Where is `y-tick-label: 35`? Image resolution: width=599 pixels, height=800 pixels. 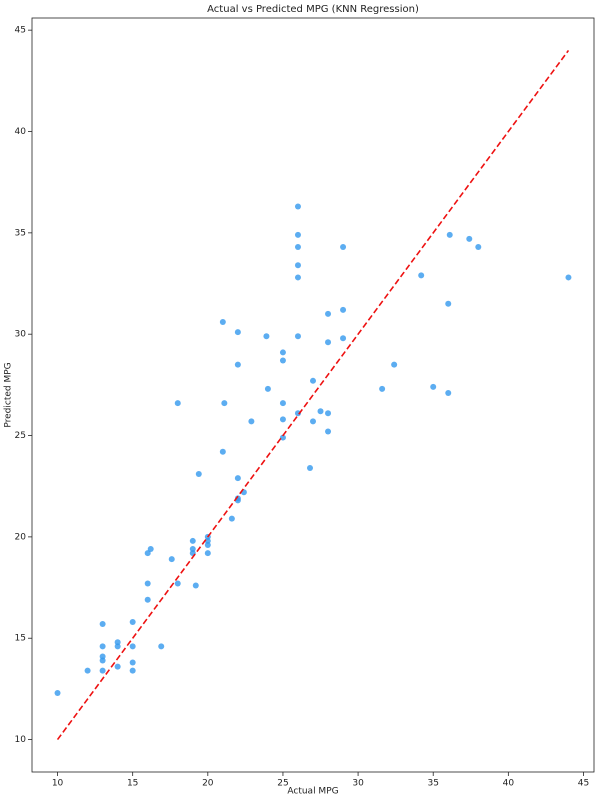 y-tick-label: 35 is located at coordinates (20, 233).